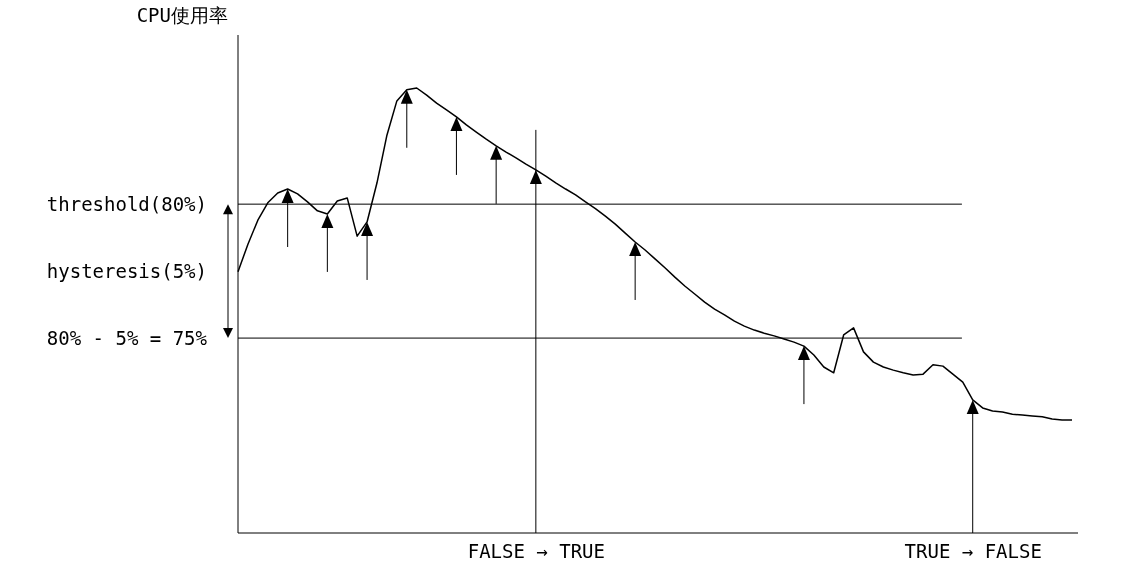 This screenshot has height=569, width=1126. I want to click on x-tick-label: FALSE → TRUE, so click(536, 551).